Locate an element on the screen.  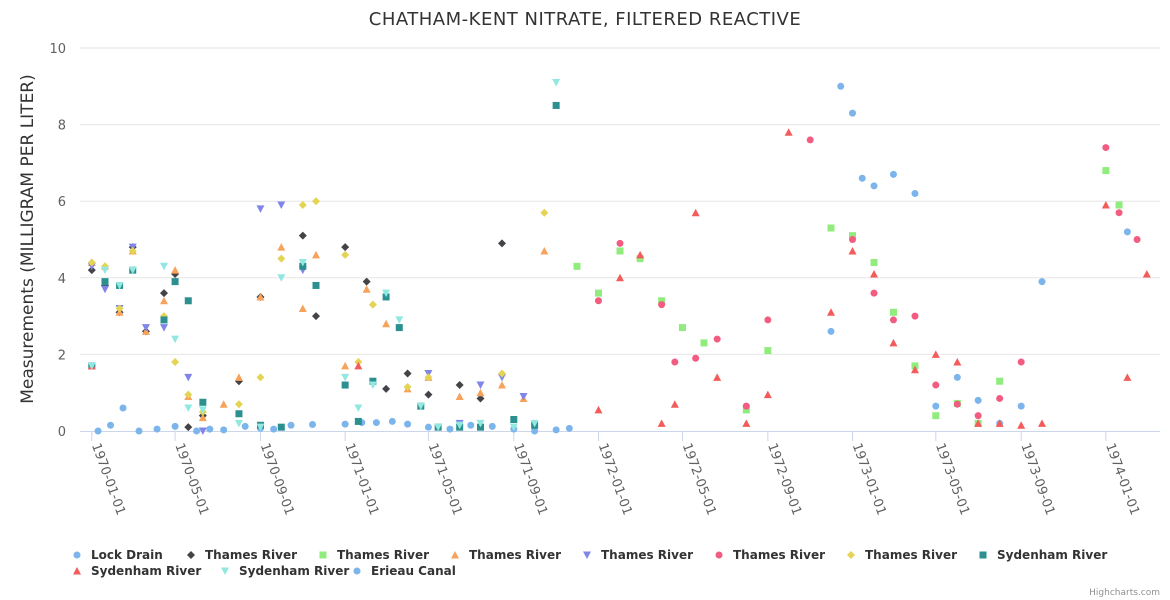
legend-item: Lock Drain is located at coordinates (118, 555).